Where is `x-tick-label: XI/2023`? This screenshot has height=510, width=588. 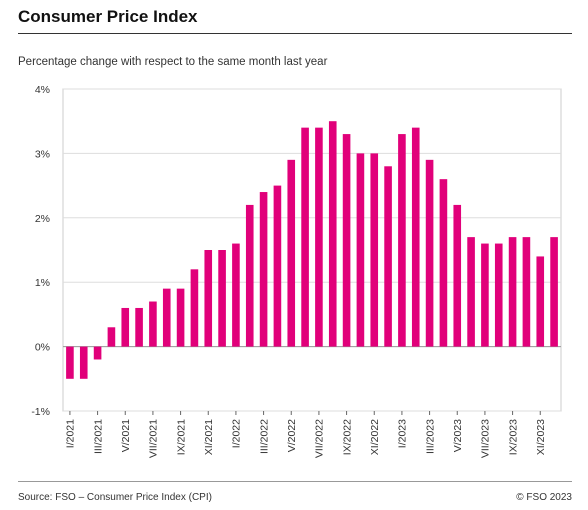 x-tick-label: XI/2023 is located at coordinates (541, 437).